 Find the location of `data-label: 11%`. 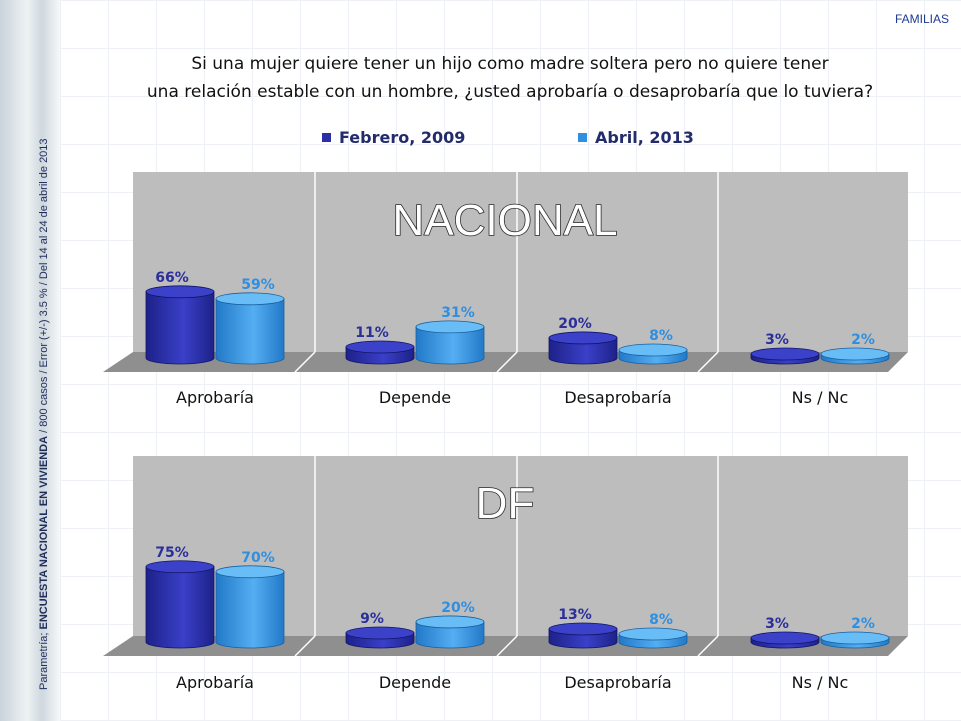

data-label: 11% is located at coordinates (372, 333).